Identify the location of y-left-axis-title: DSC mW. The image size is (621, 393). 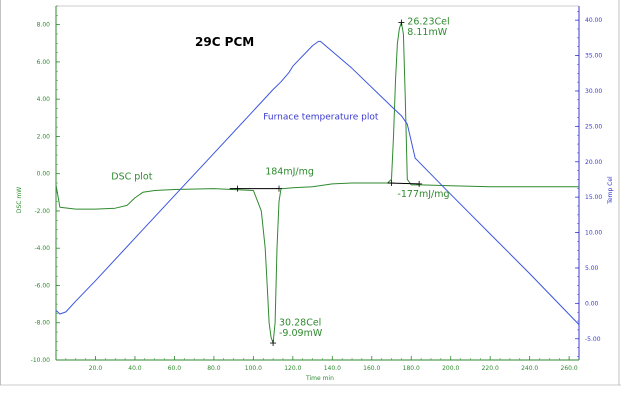
(19, 200).